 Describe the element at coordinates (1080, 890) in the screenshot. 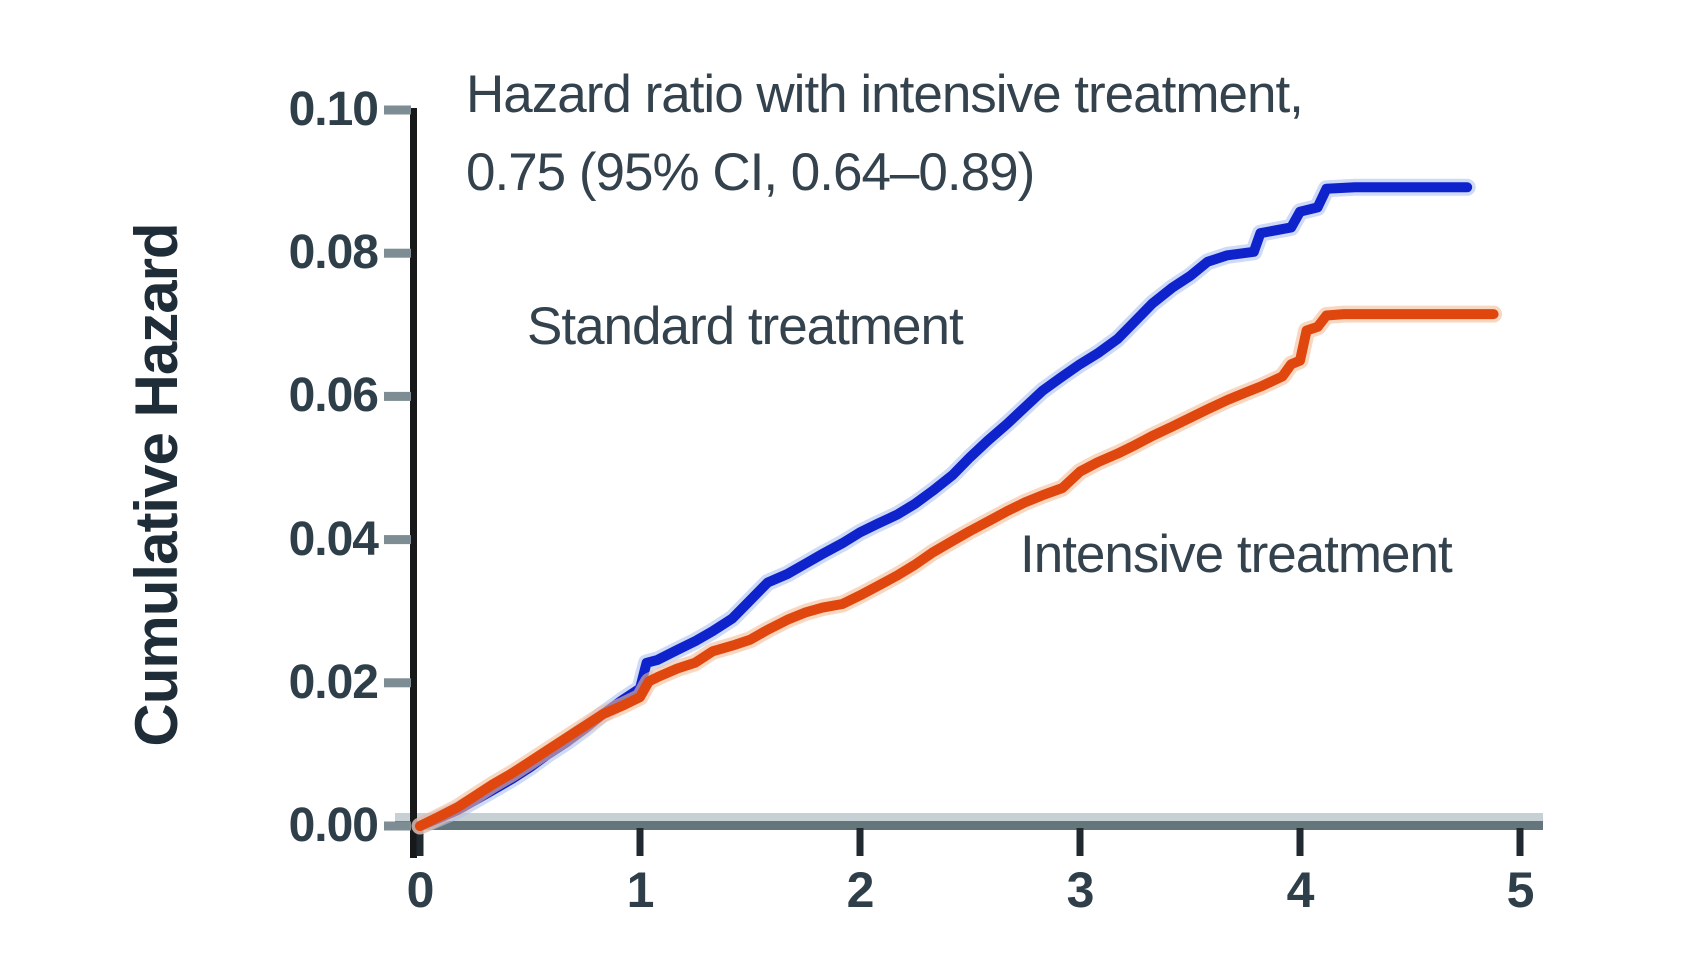

I see `x-tick-label: 3` at that location.